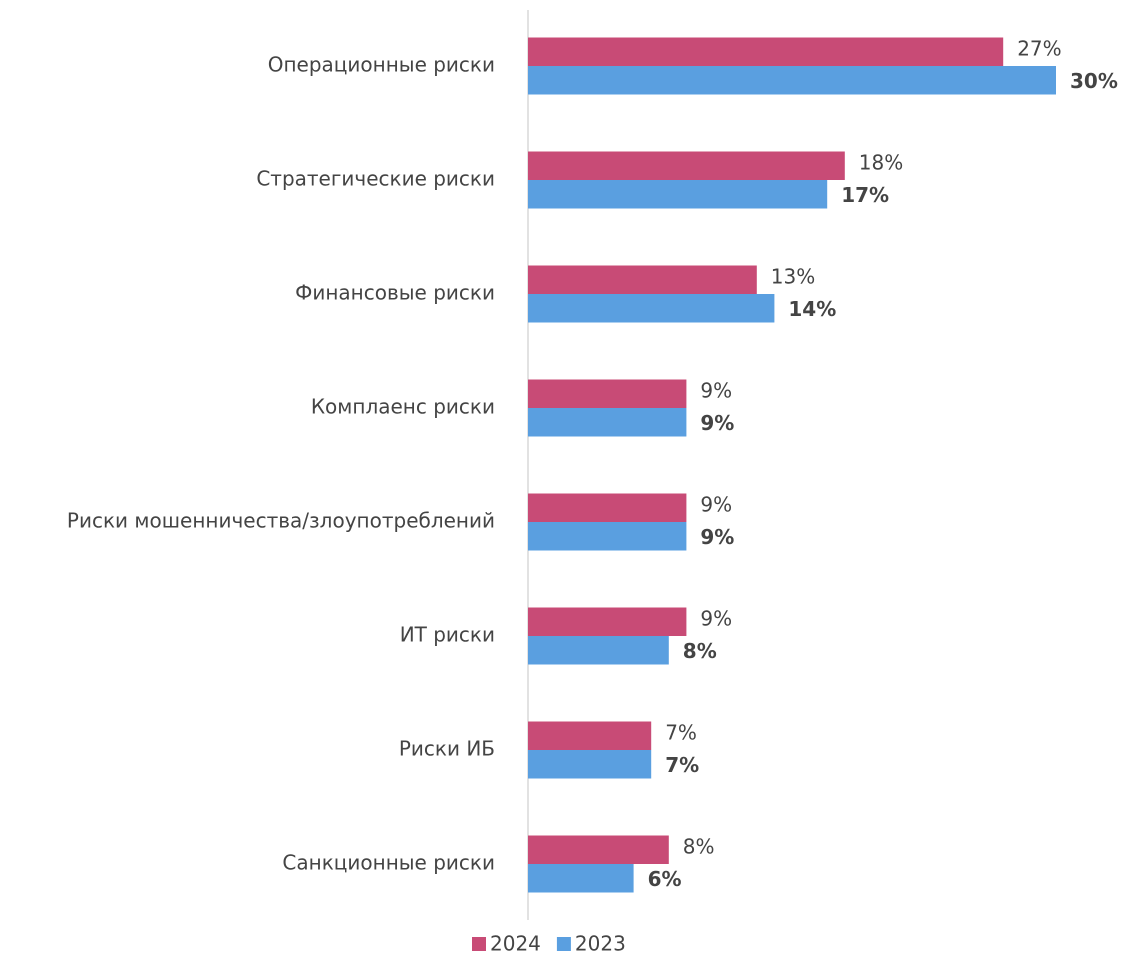 Image resolution: width=1127 pixels, height=956 pixels. Describe the element at coordinates (447, 749) in the screenshot. I see `category-label: Риски ИБ` at that location.